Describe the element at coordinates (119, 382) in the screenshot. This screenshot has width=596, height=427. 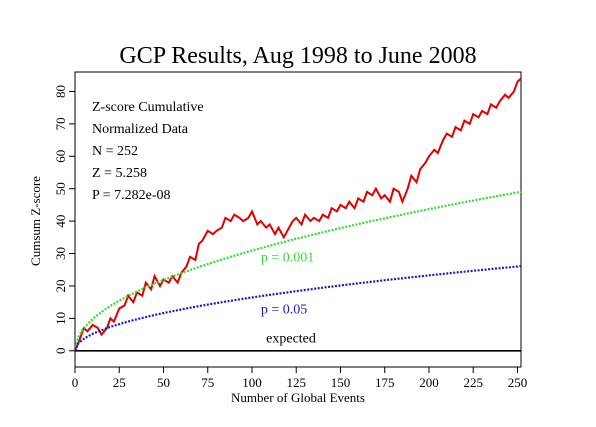
I see `x-tick-label: 25` at that location.